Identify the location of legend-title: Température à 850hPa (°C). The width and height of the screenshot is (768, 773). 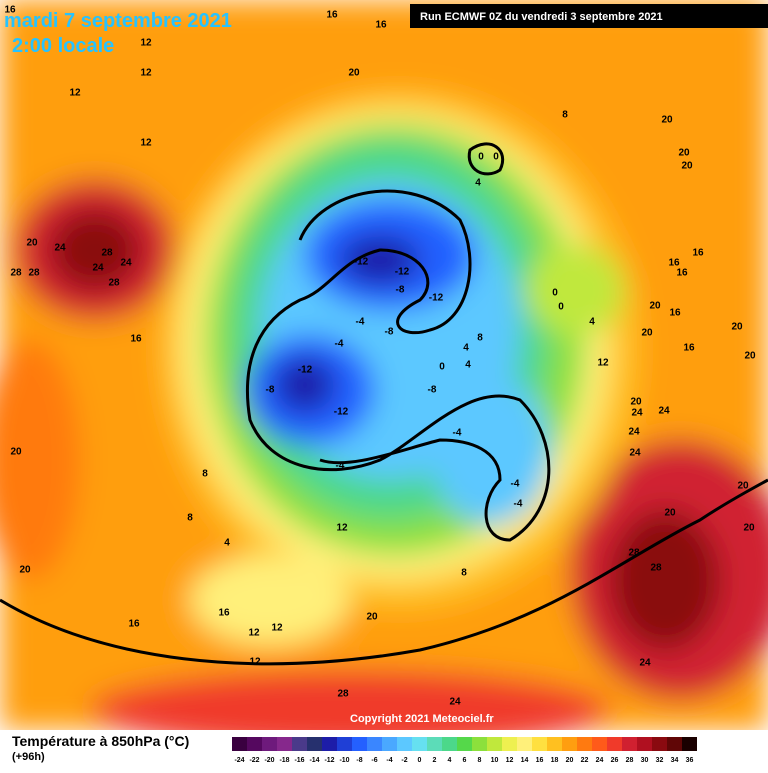
(100, 741).